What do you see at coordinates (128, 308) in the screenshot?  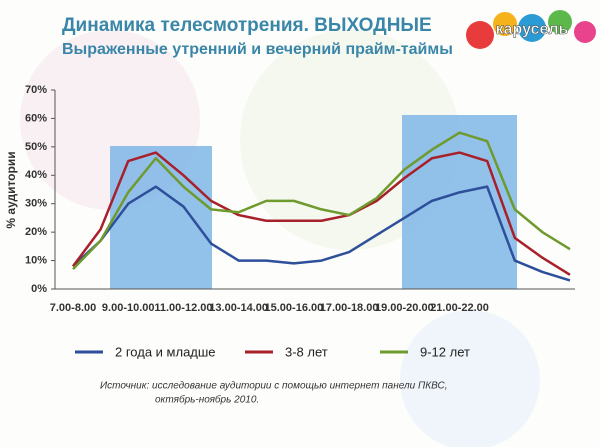 I see `x-tick-label: 9.00-10.00` at bounding box center [128, 308].